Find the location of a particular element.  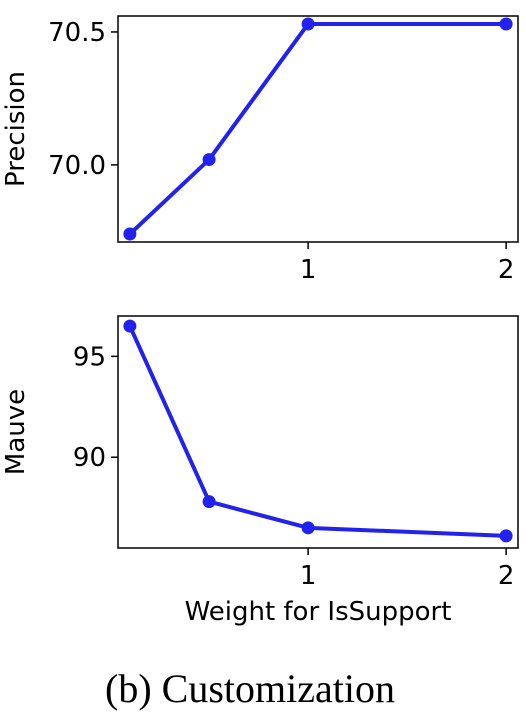

y-tick-label: 70.0 is located at coordinates (77, 166).